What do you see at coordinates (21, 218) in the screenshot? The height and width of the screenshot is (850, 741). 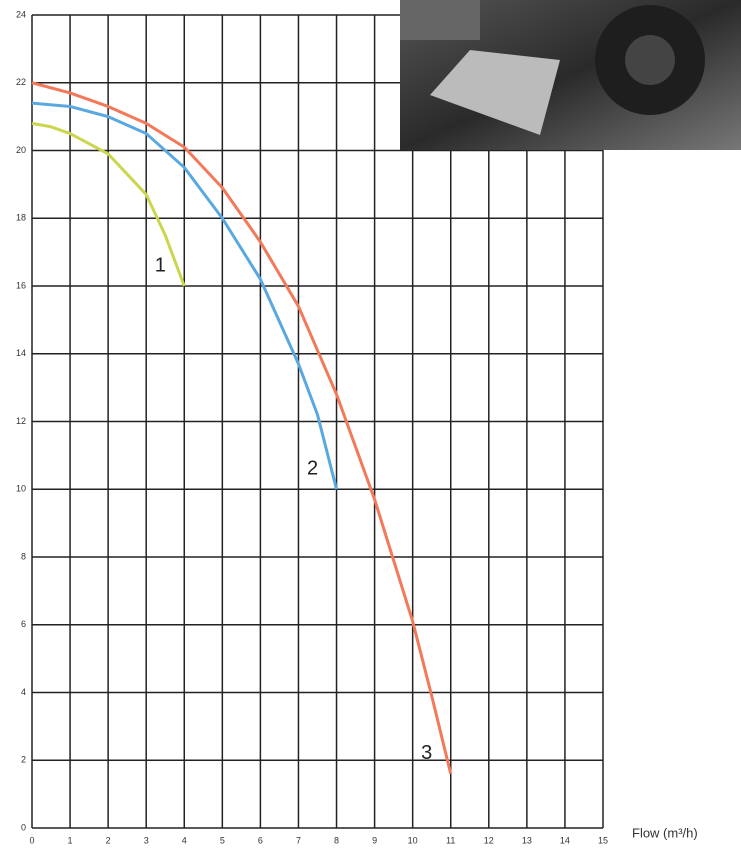 I see `y-tick-label: 18` at bounding box center [21, 218].